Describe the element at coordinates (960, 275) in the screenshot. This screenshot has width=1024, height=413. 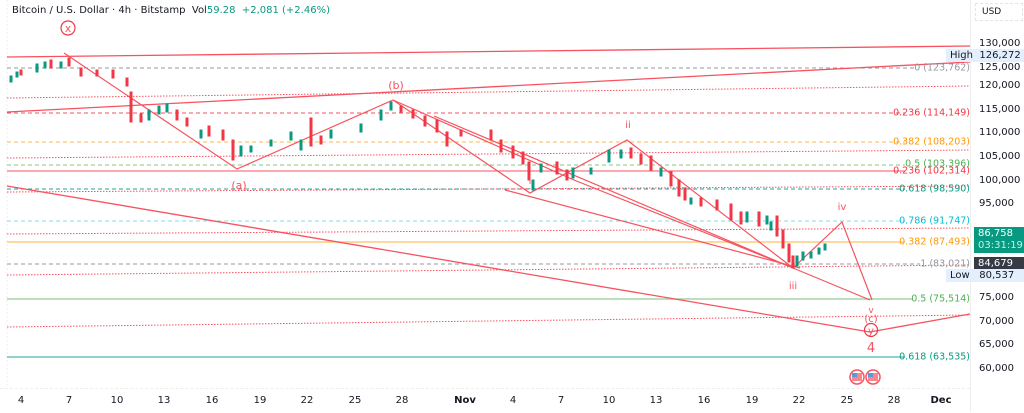
I see `low-label: Low` at that location.